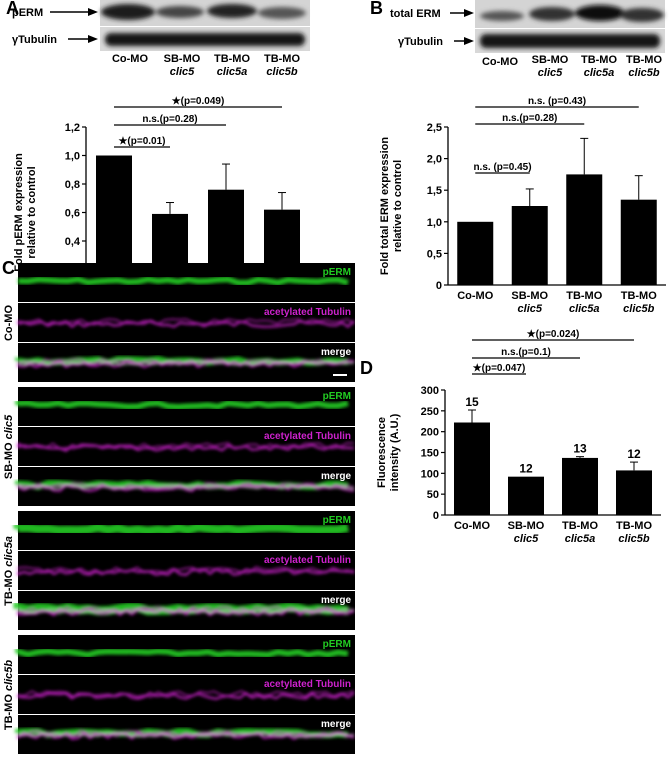 The image size is (669, 778). Describe the element at coordinates (434, 128) in the screenshot. I see `y-tick-label: 2,5` at that location.